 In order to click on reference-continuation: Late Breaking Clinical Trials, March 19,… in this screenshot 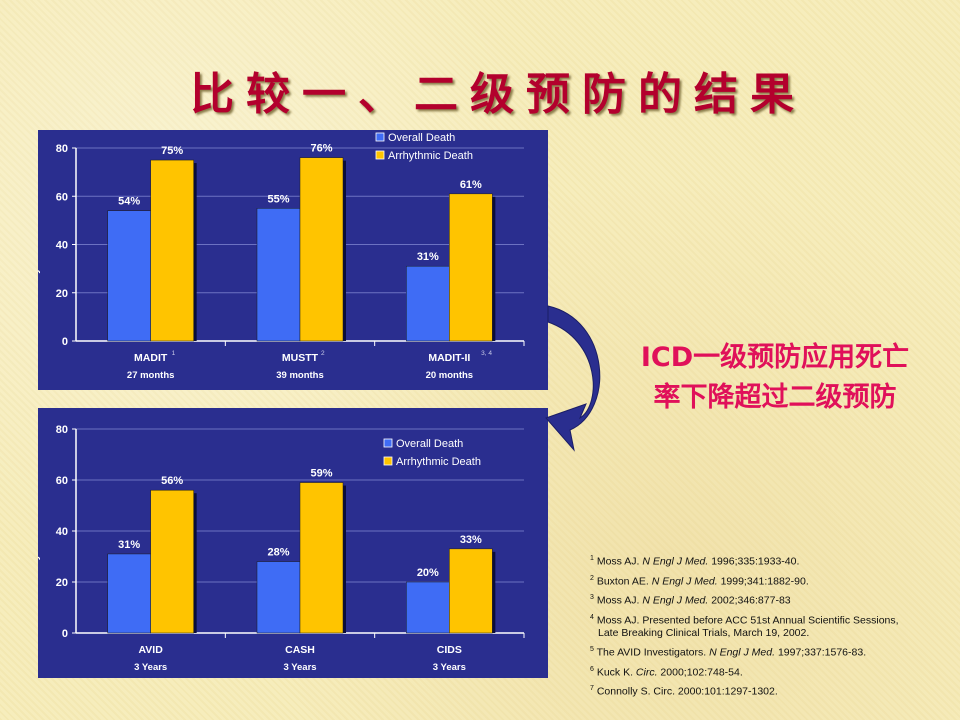, I will do `click(704, 633)`.